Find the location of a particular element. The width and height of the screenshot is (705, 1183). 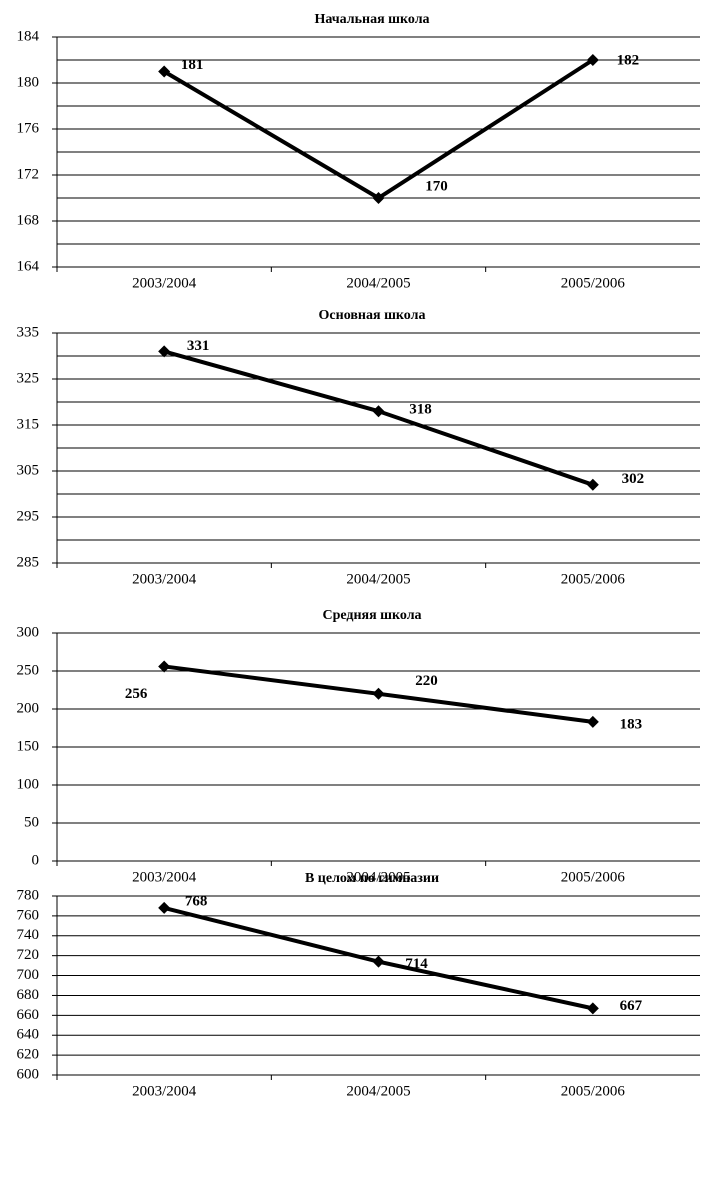

data-label: 318 is located at coordinates (420, 410).